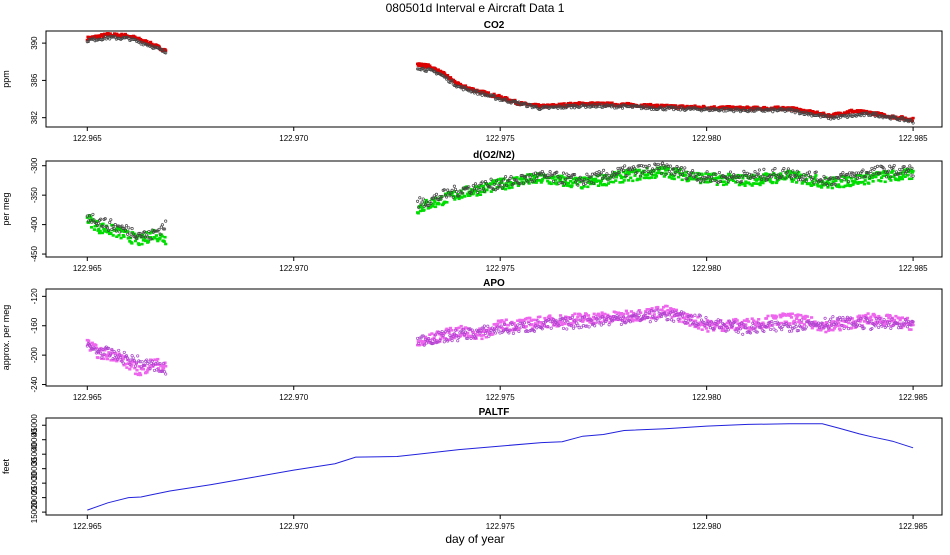 This screenshot has height=555, width=950. I want to click on panel-title: CO2, so click(494, 25).